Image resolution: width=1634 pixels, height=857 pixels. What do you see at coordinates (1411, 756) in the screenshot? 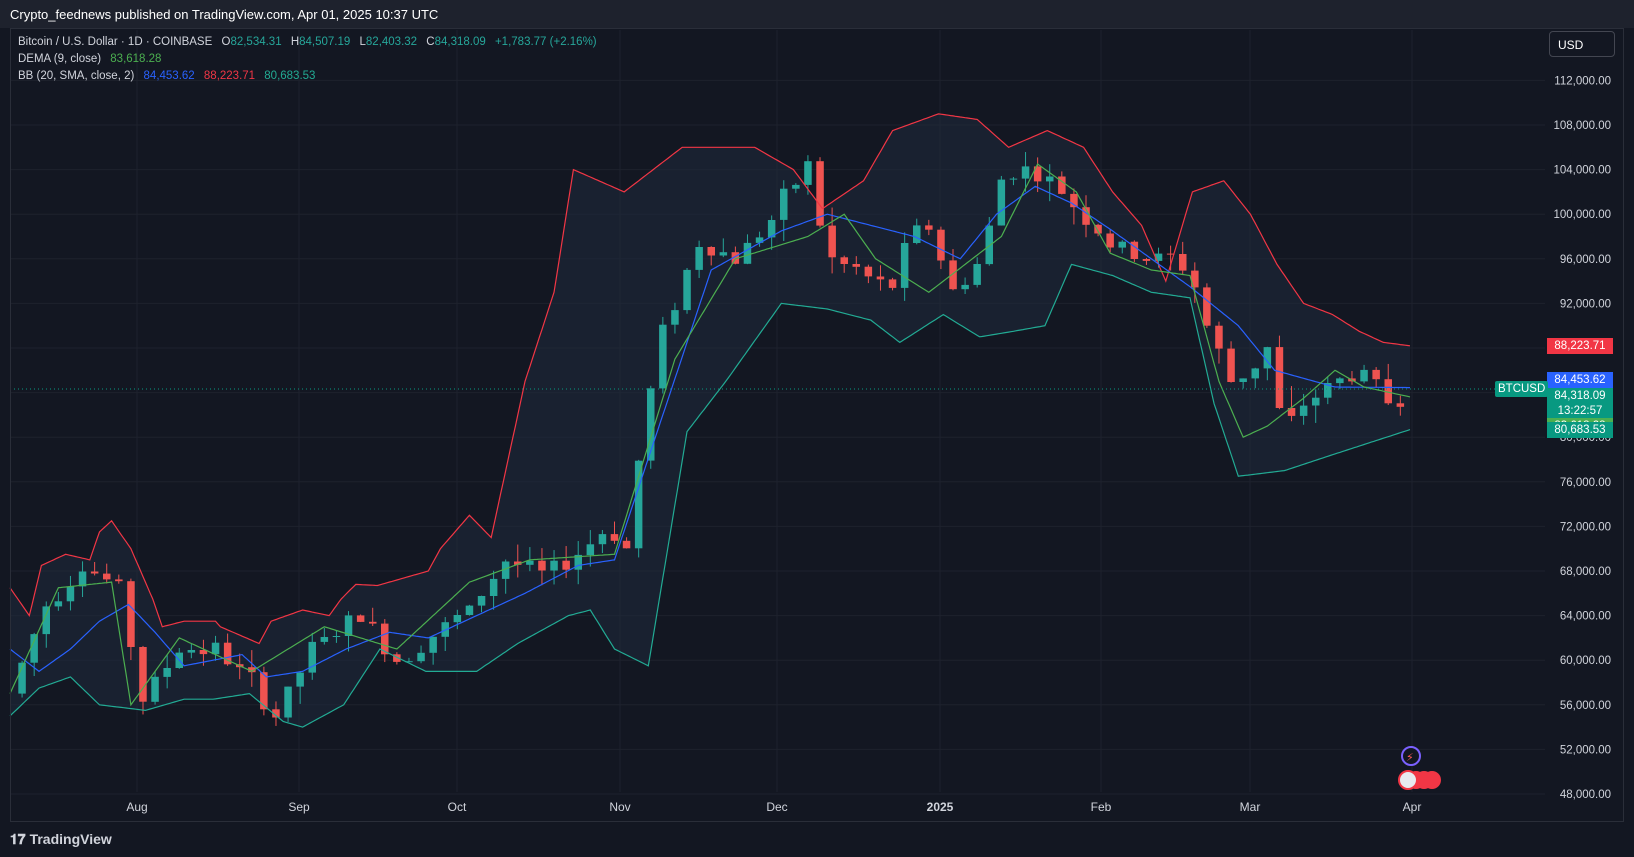
I see `event-flash-icon` at bounding box center [1411, 756].